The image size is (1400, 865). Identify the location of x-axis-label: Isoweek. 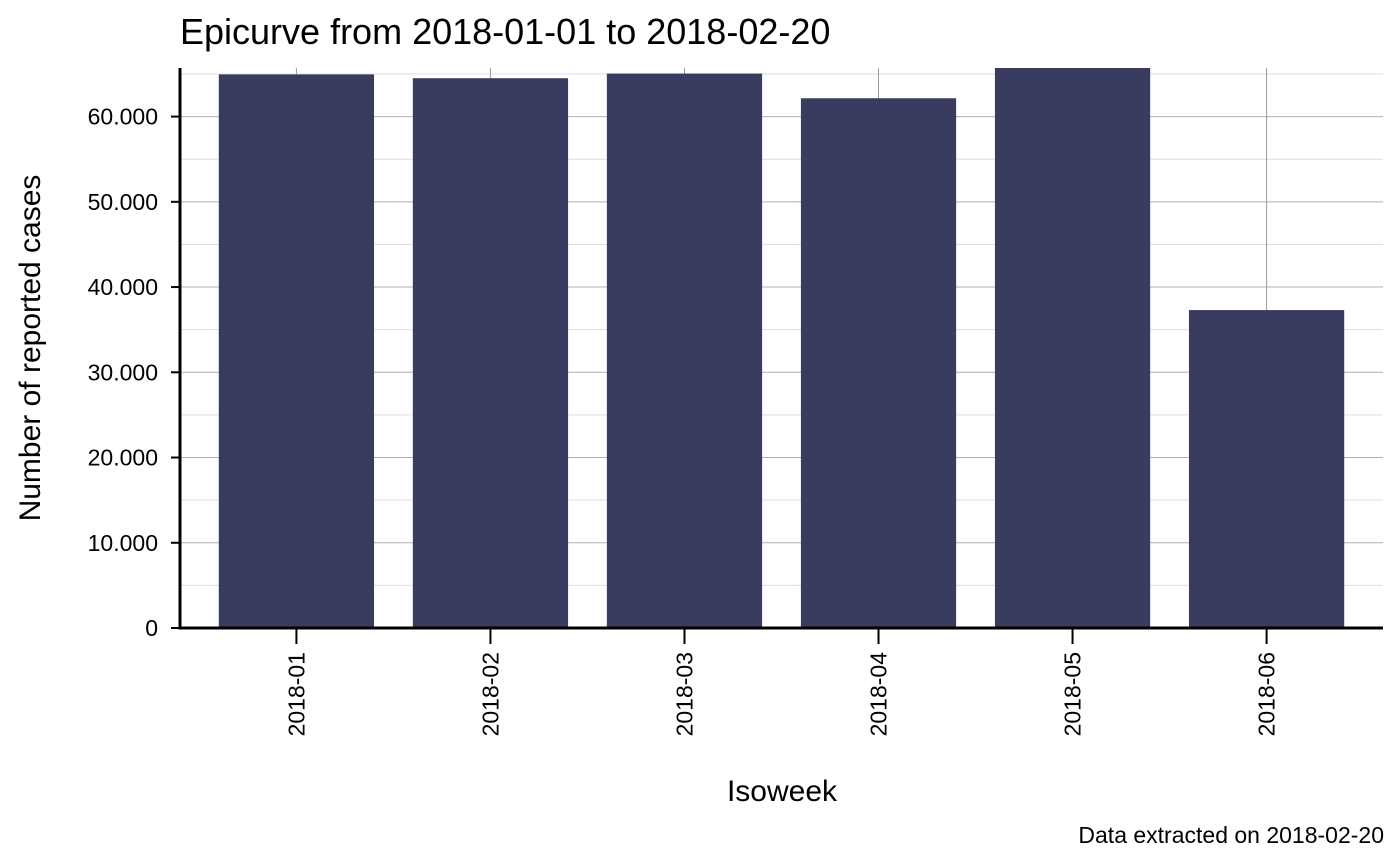
(782, 791).